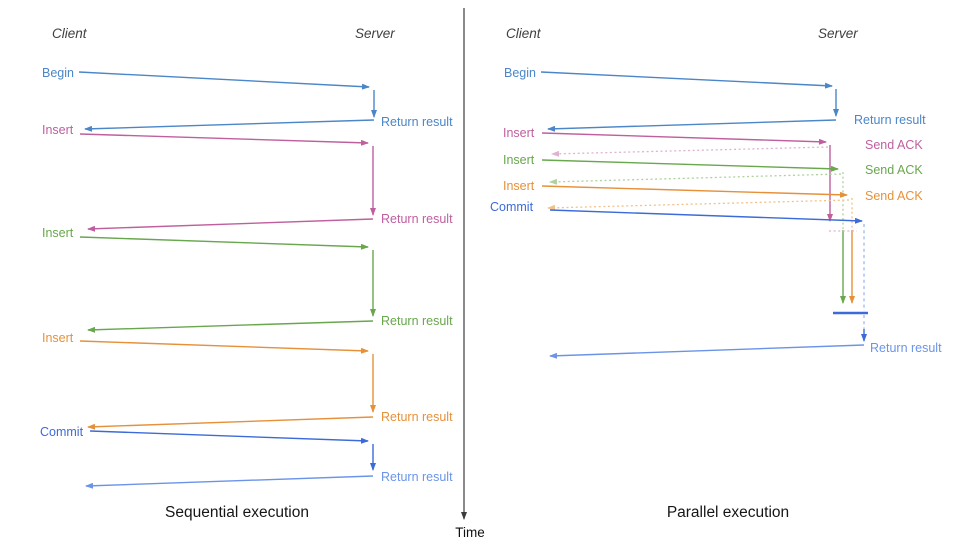 The height and width of the screenshot is (540, 960). I want to click on seq-insert2-request-line, so click(224, 243).